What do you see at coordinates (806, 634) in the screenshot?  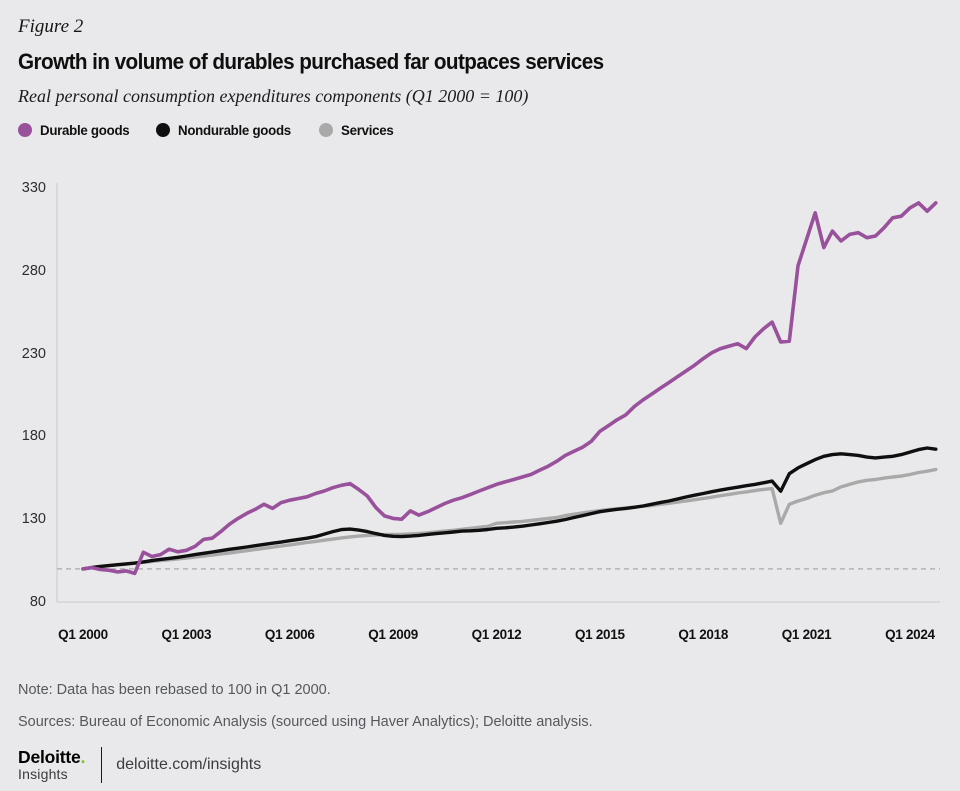 I see `x-tick-label: Q1 2021` at bounding box center [806, 634].